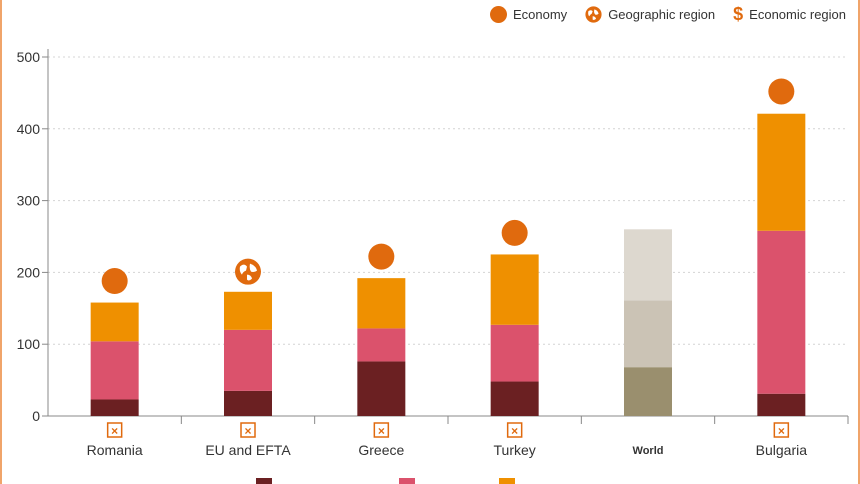 The width and height of the screenshot is (860, 484). Describe the element at coordinates (797, 14) in the screenshot. I see `legend-label-economic: Economic region` at that location.